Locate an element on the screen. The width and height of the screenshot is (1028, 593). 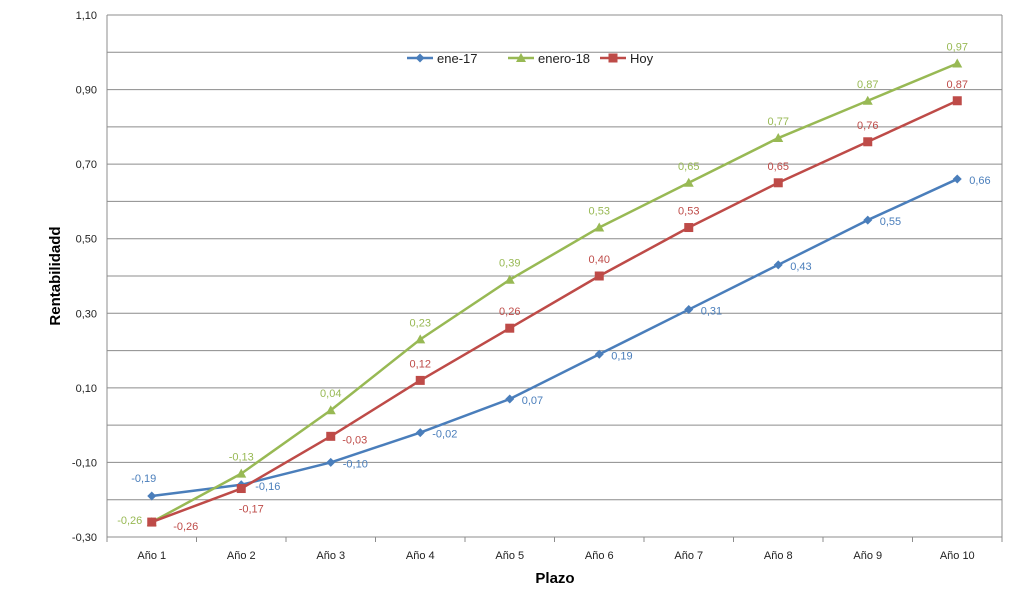
y-tick-label: 0,10 is located at coordinates (86, 389).